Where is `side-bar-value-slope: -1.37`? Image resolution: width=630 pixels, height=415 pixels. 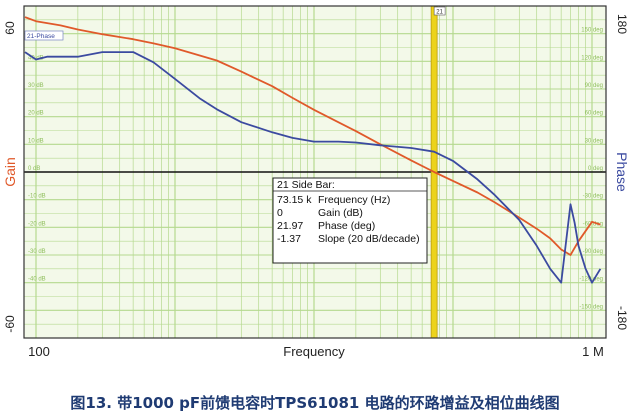 side-bar-value-slope: -1.37 is located at coordinates (289, 239).